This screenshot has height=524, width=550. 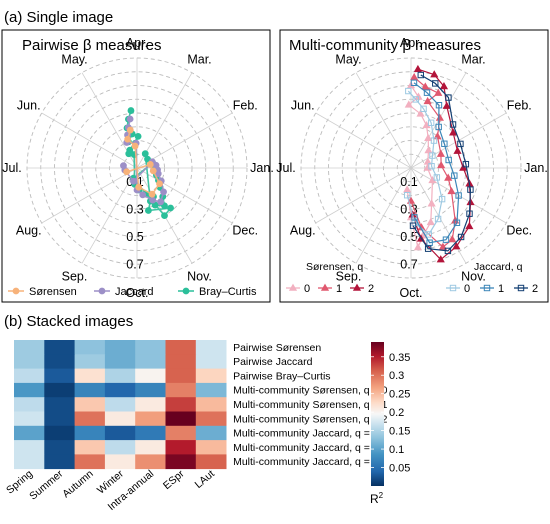 I want to click on legend-label: Sørensen, so click(x=53, y=292).